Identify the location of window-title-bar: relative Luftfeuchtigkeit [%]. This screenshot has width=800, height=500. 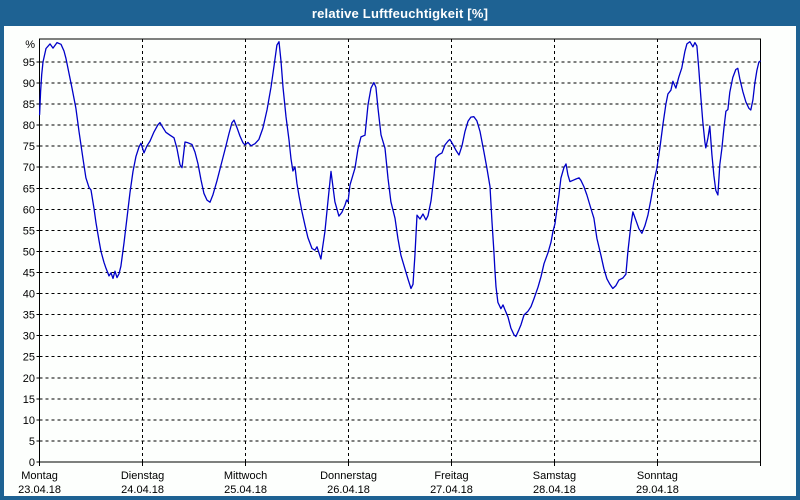
(400, 13).